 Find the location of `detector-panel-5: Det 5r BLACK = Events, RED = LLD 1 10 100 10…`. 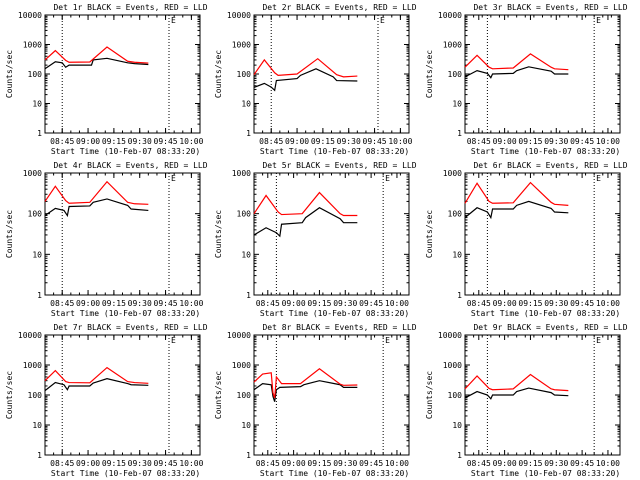

detector-panel-5: Det 5r BLACK = Events, RED = LLD 1 10 100 10… is located at coordinates (315, 239).